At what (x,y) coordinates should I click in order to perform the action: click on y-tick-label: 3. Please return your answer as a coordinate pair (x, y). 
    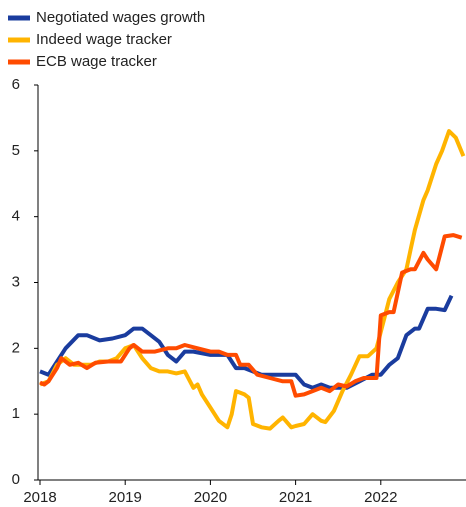
    Looking at the image, I should click on (16, 281).